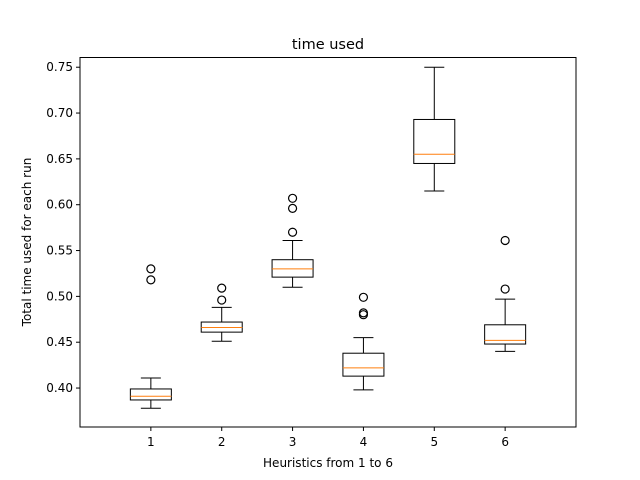  I want to click on x-tick-label: 3, so click(293, 442).